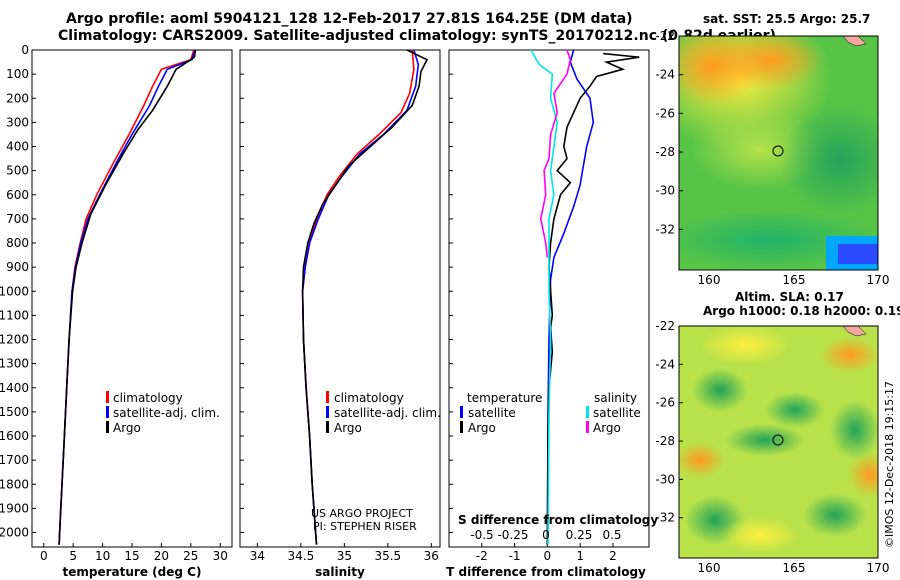  What do you see at coordinates (492, 413) in the screenshot?
I see `legend-label-temp-satellite: satellite` at bounding box center [492, 413].